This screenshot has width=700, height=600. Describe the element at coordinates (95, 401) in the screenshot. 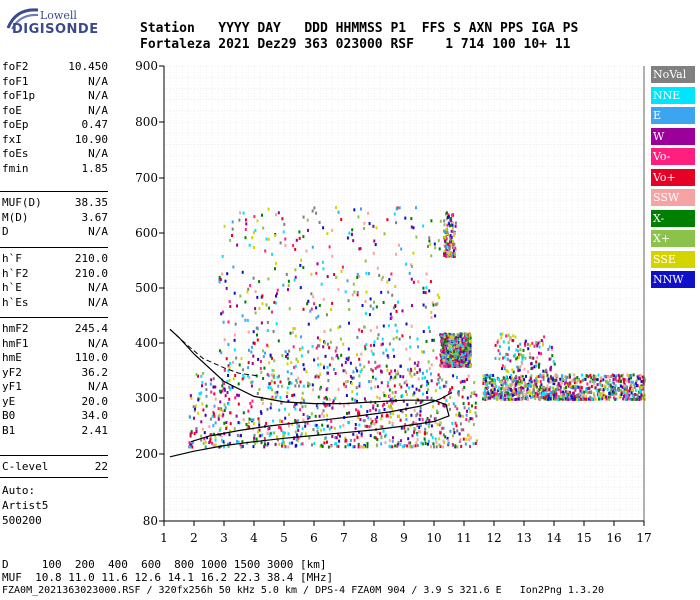

I see `param-value: 20.0` at that location.